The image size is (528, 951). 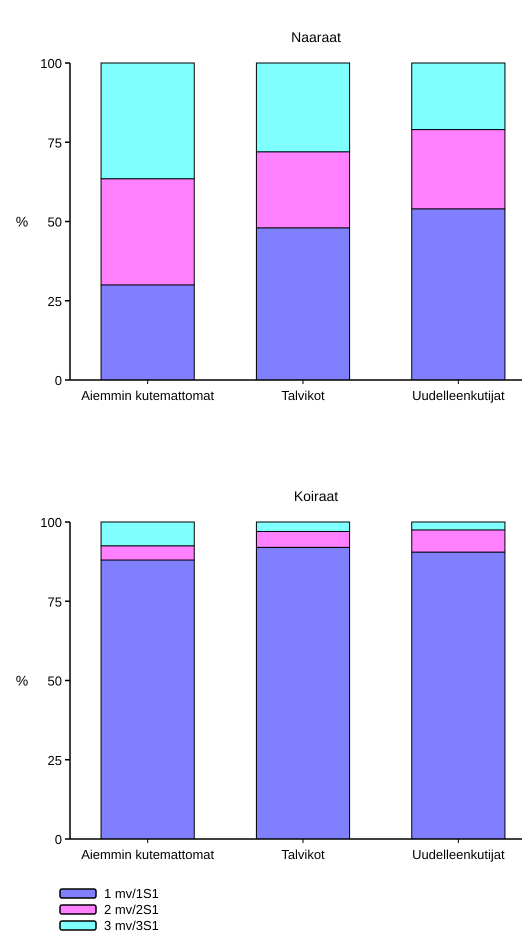 I want to click on chart-title: Koiraat, so click(x=316, y=496).